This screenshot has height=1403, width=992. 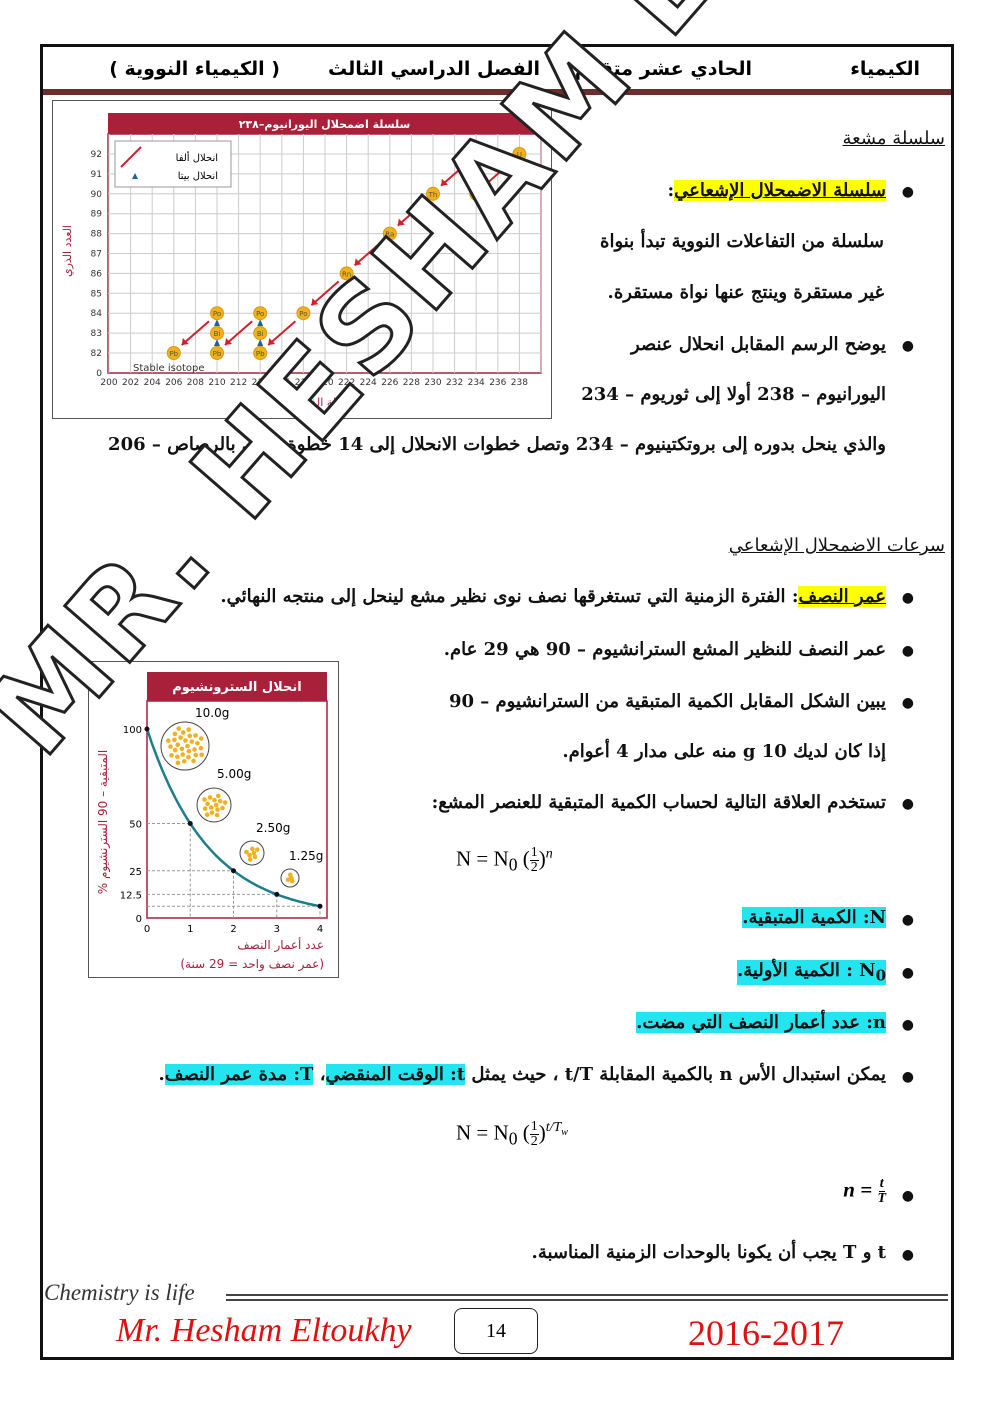 What do you see at coordinates (303, 383) in the screenshot?
I see `x-tick-label: 218` at bounding box center [303, 383].